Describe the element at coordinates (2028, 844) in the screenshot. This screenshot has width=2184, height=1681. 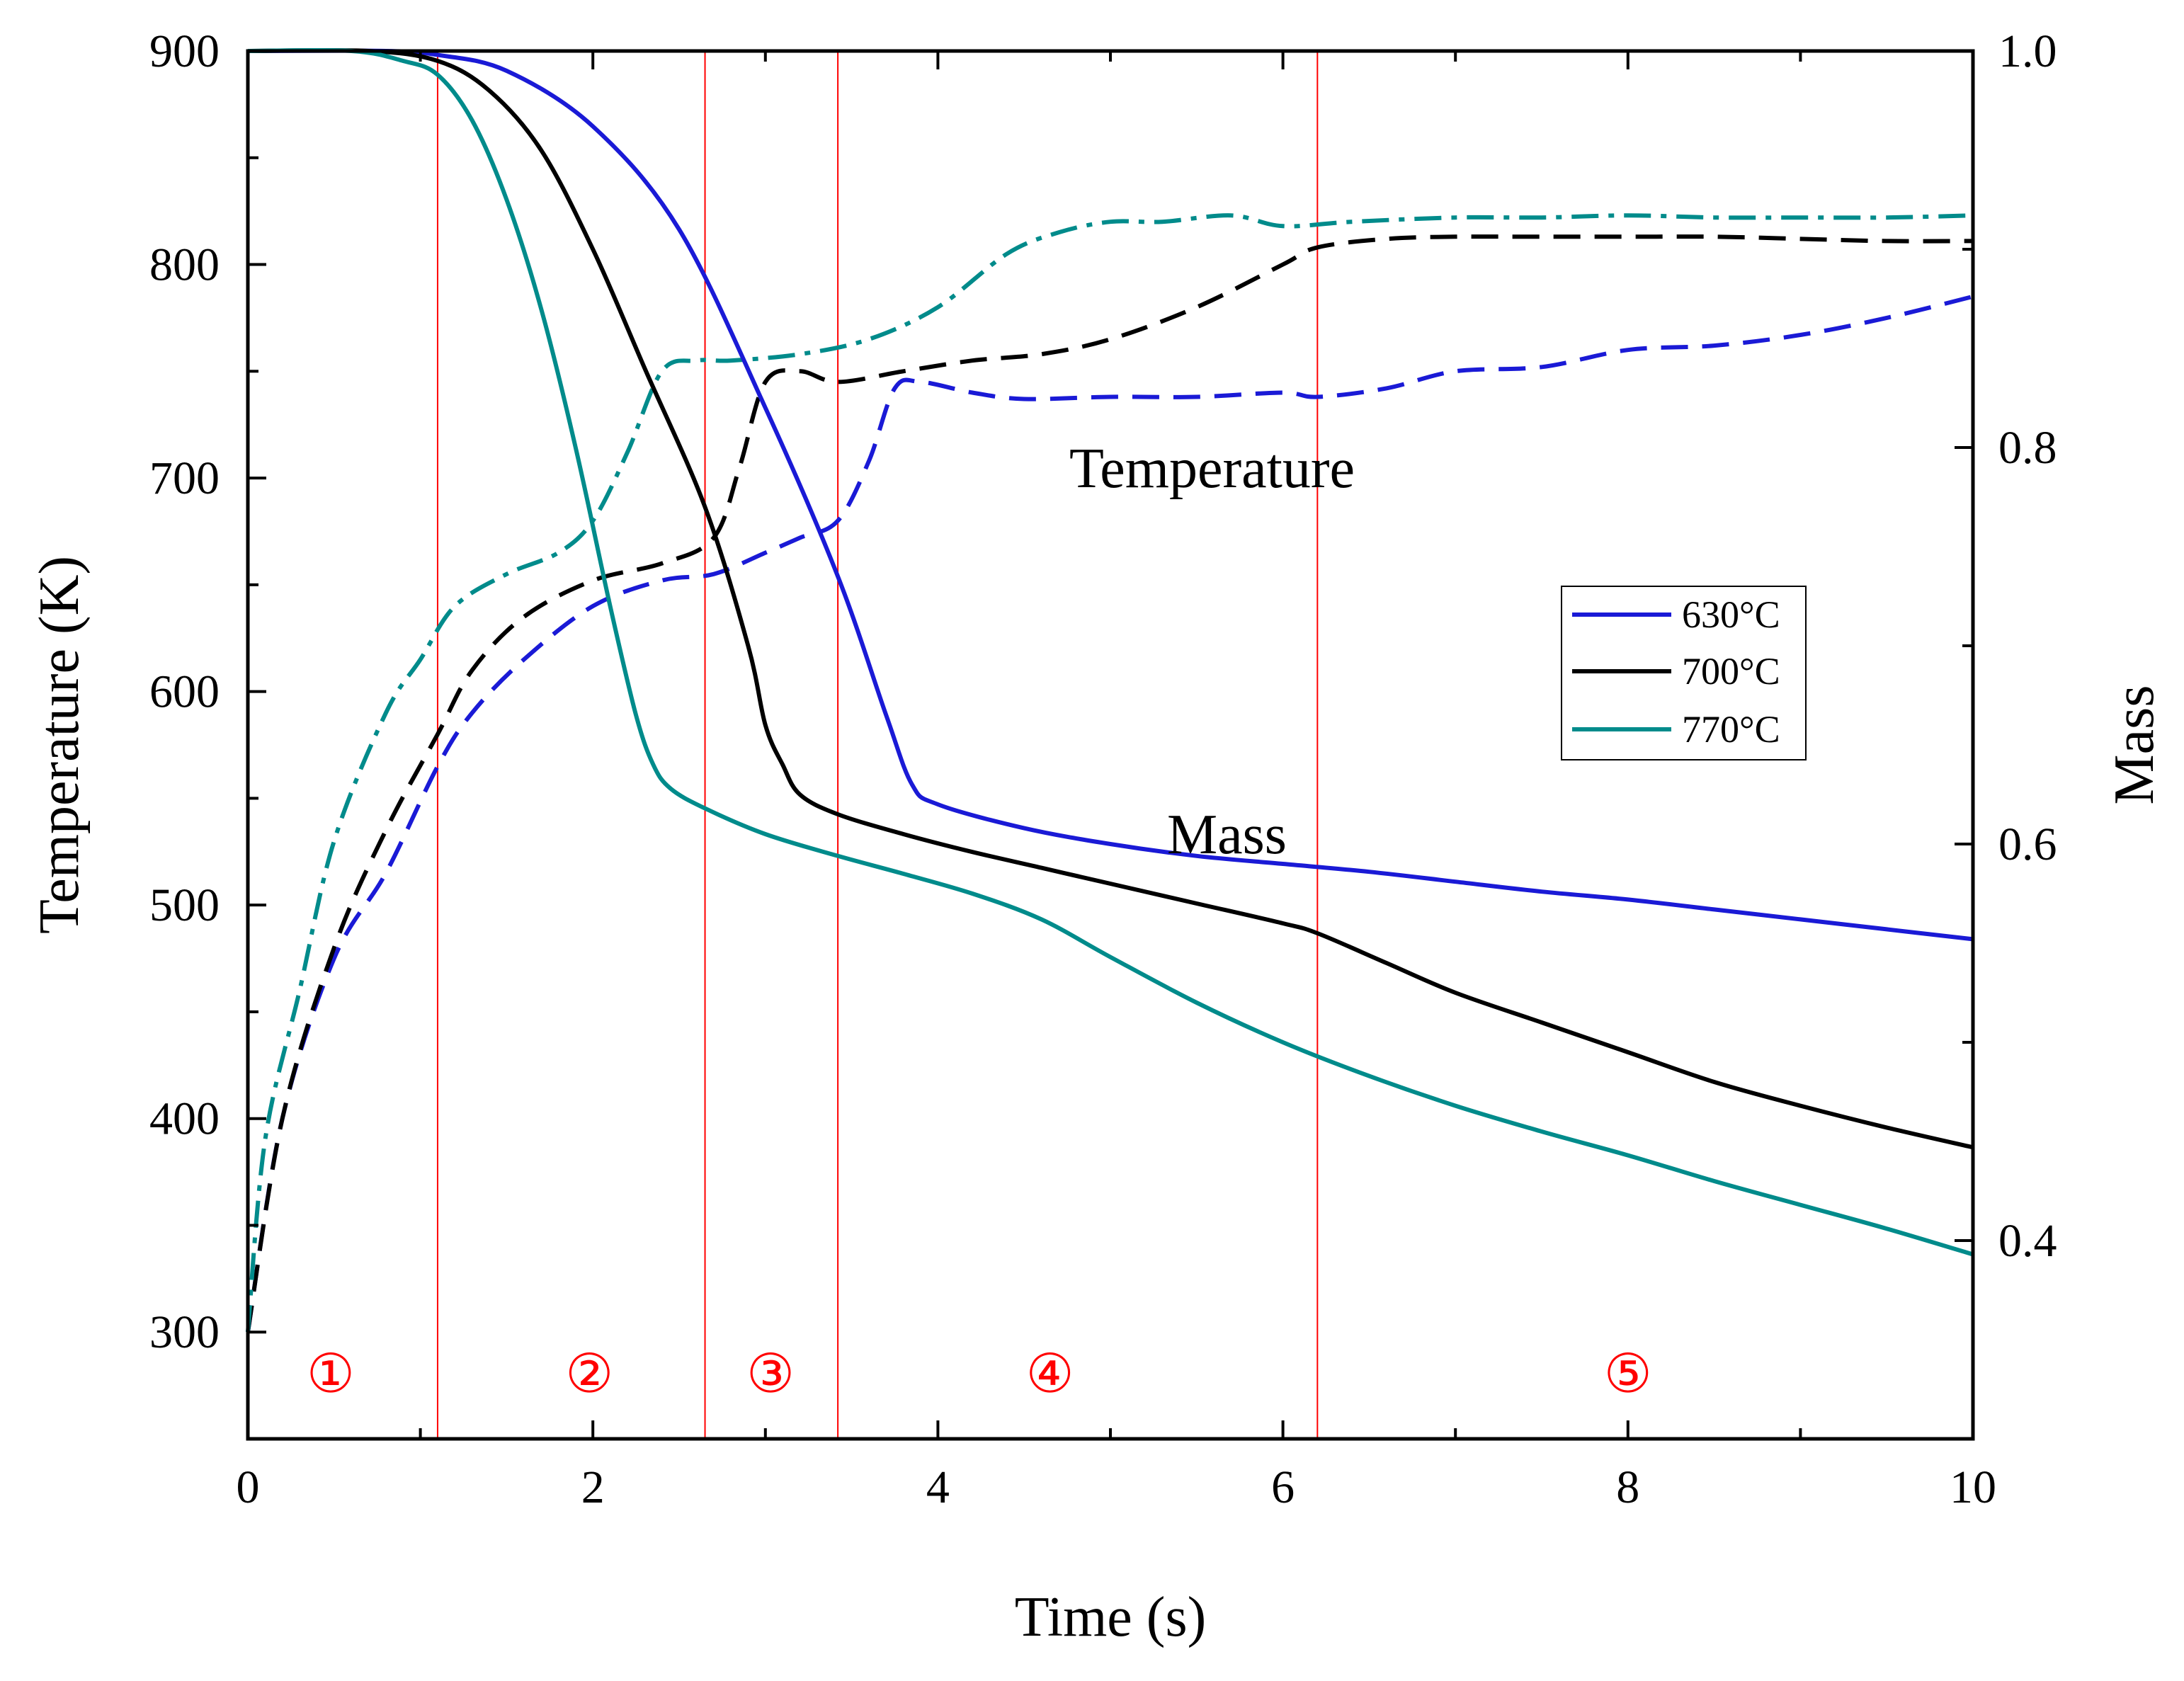
I see `y2-tick-label: 0.6` at that location.